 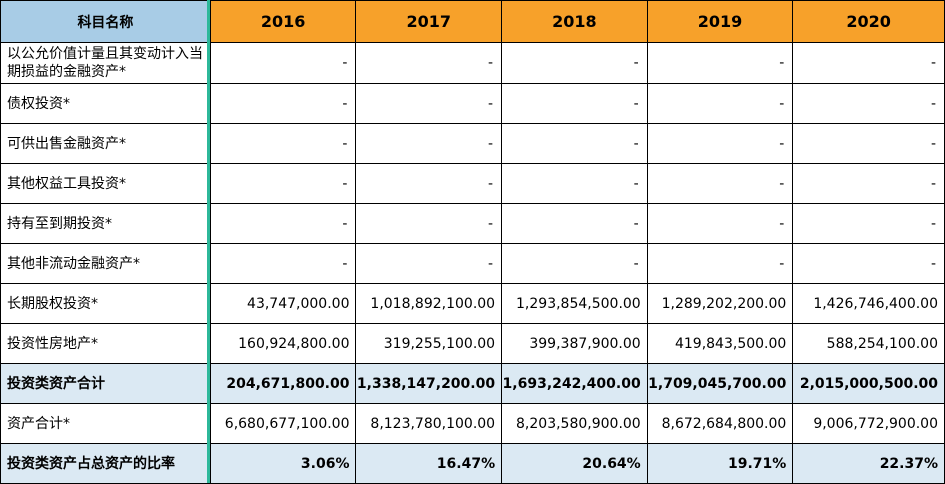 I want to click on row-label-cell: 其他非流动金融资产*, so click(x=105, y=263).